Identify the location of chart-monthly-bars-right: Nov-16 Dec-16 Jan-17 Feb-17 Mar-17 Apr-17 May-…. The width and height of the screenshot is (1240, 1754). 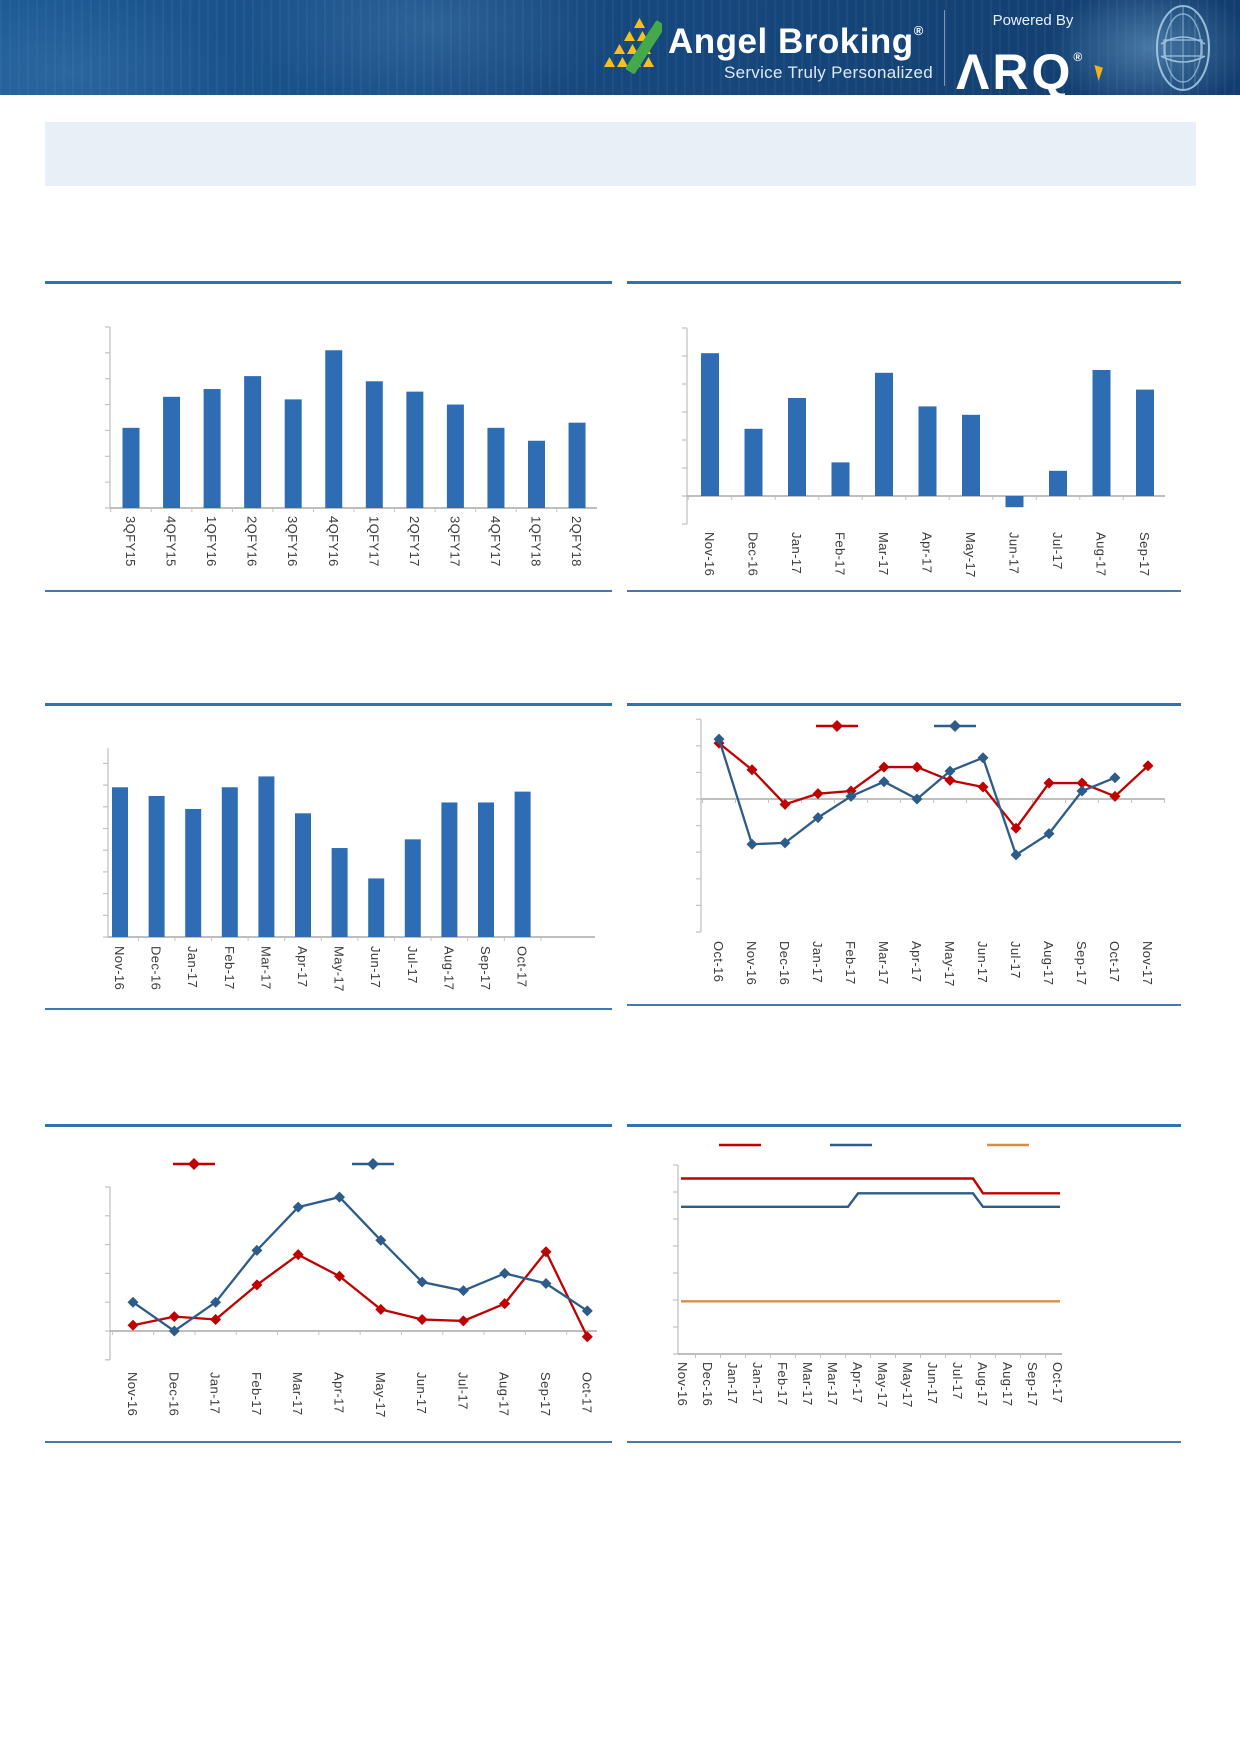
(904, 449).